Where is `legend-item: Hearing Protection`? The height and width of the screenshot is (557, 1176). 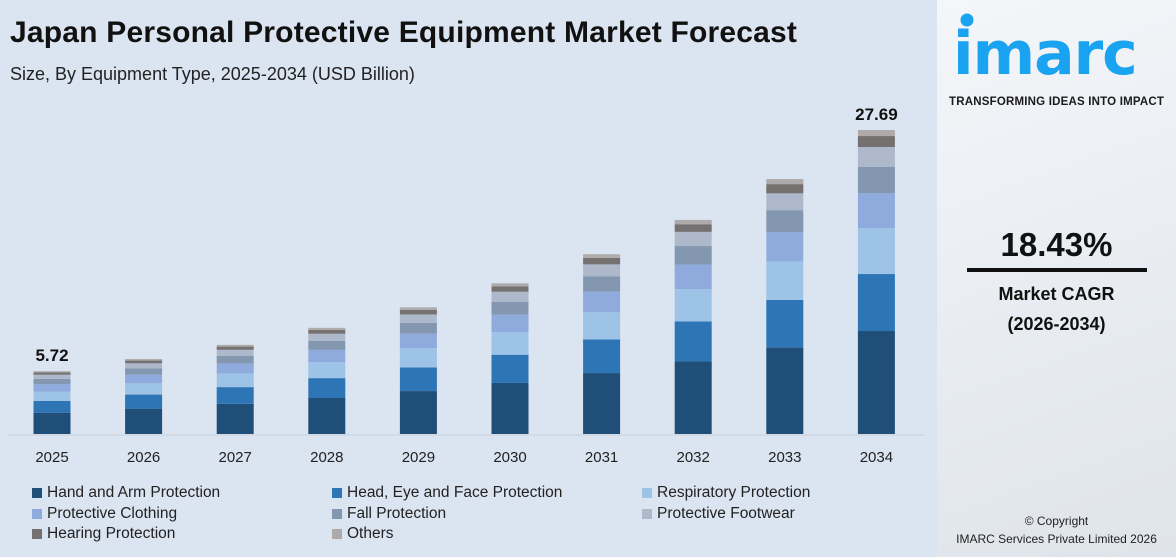 legend-item: Hearing Protection is located at coordinates (103, 534).